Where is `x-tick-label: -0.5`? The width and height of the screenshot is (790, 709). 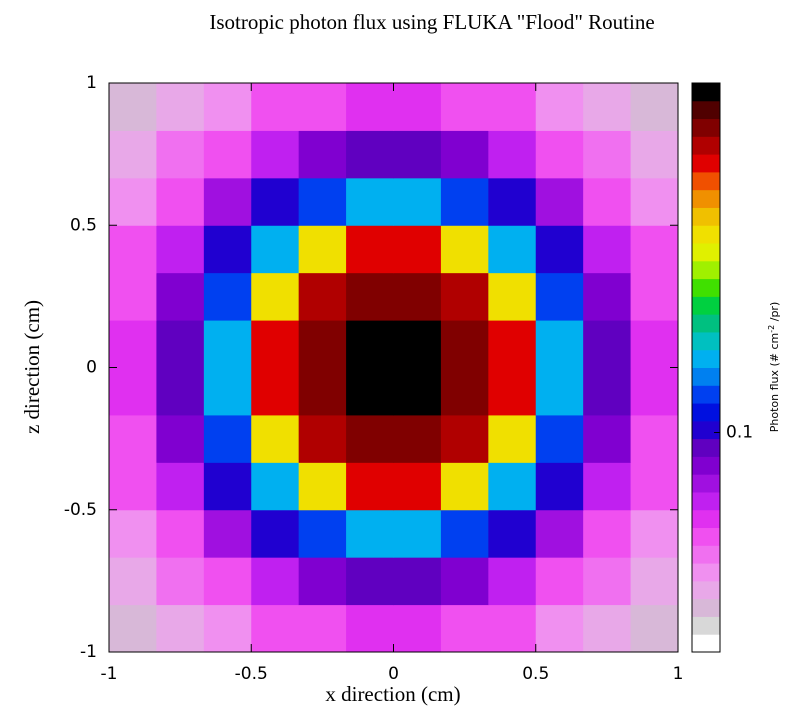
x-tick-label: -0.5 is located at coordinates (251, 674).